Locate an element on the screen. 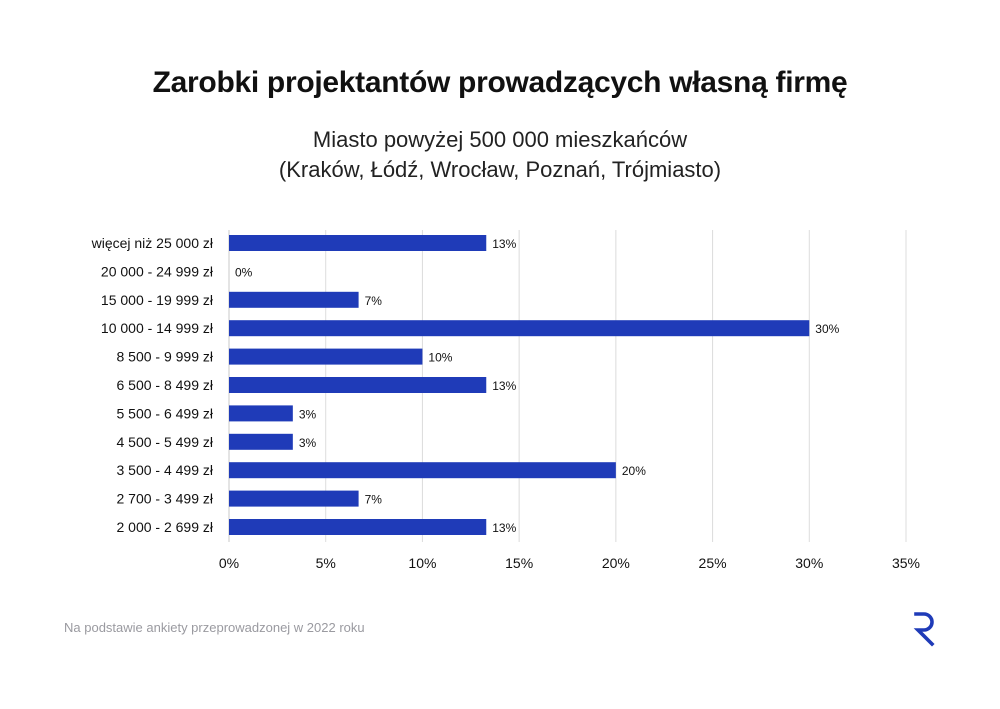 This screenshot has height=709, width=1000. category-label: 2 000 - 2 699 zł is located at coordinates (164, 527).